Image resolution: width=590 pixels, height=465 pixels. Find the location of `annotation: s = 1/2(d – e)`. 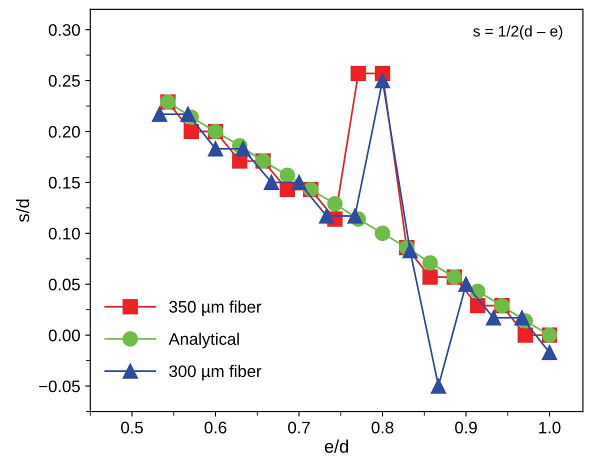

annotation: s = 1/2(d – e) is located at coordinates (517, 32).